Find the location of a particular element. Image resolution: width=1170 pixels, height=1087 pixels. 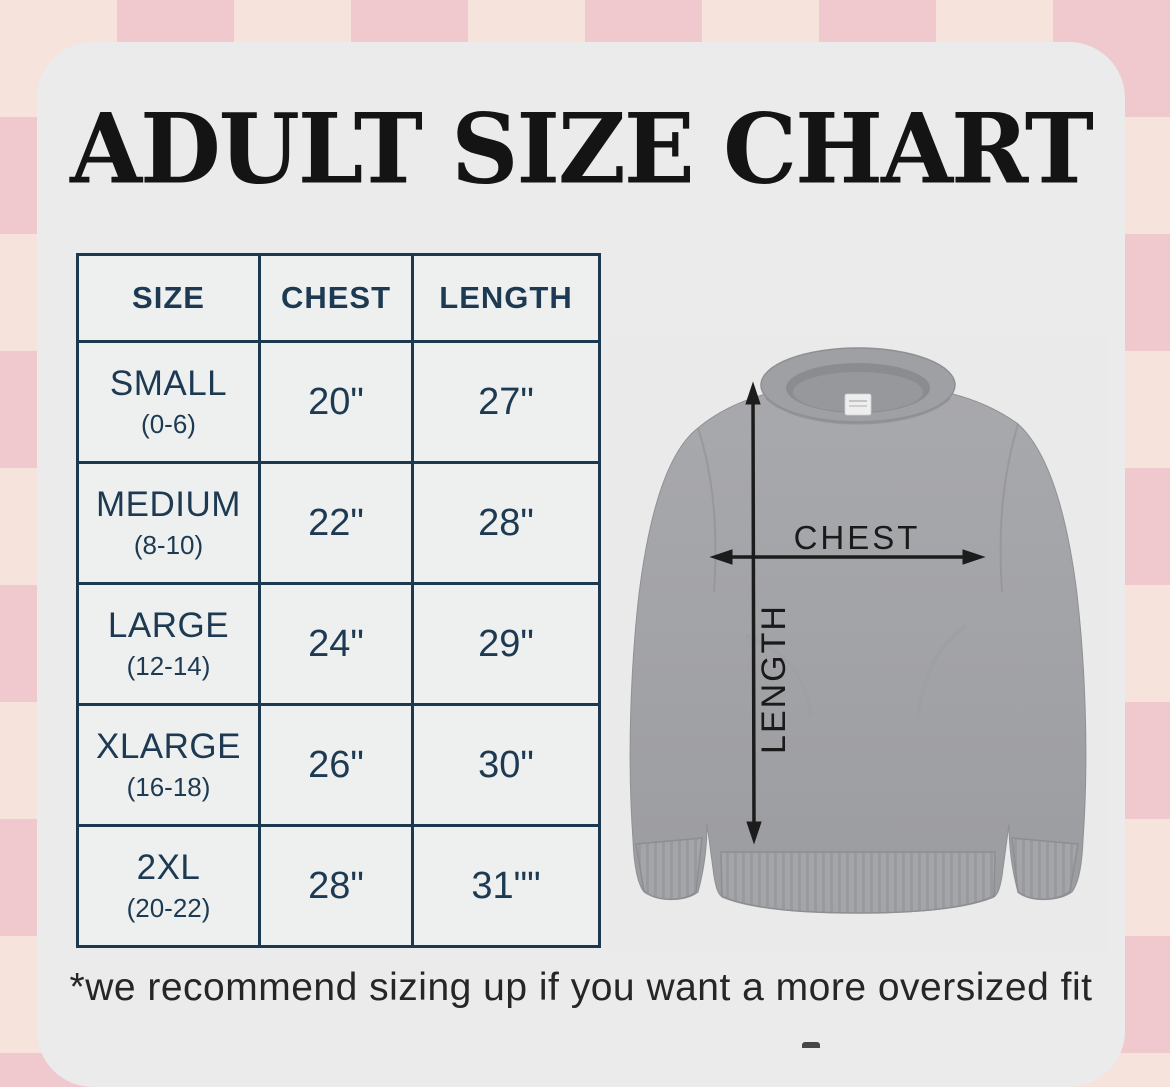

size-name: SMALL is located at coordinates (168, 383).